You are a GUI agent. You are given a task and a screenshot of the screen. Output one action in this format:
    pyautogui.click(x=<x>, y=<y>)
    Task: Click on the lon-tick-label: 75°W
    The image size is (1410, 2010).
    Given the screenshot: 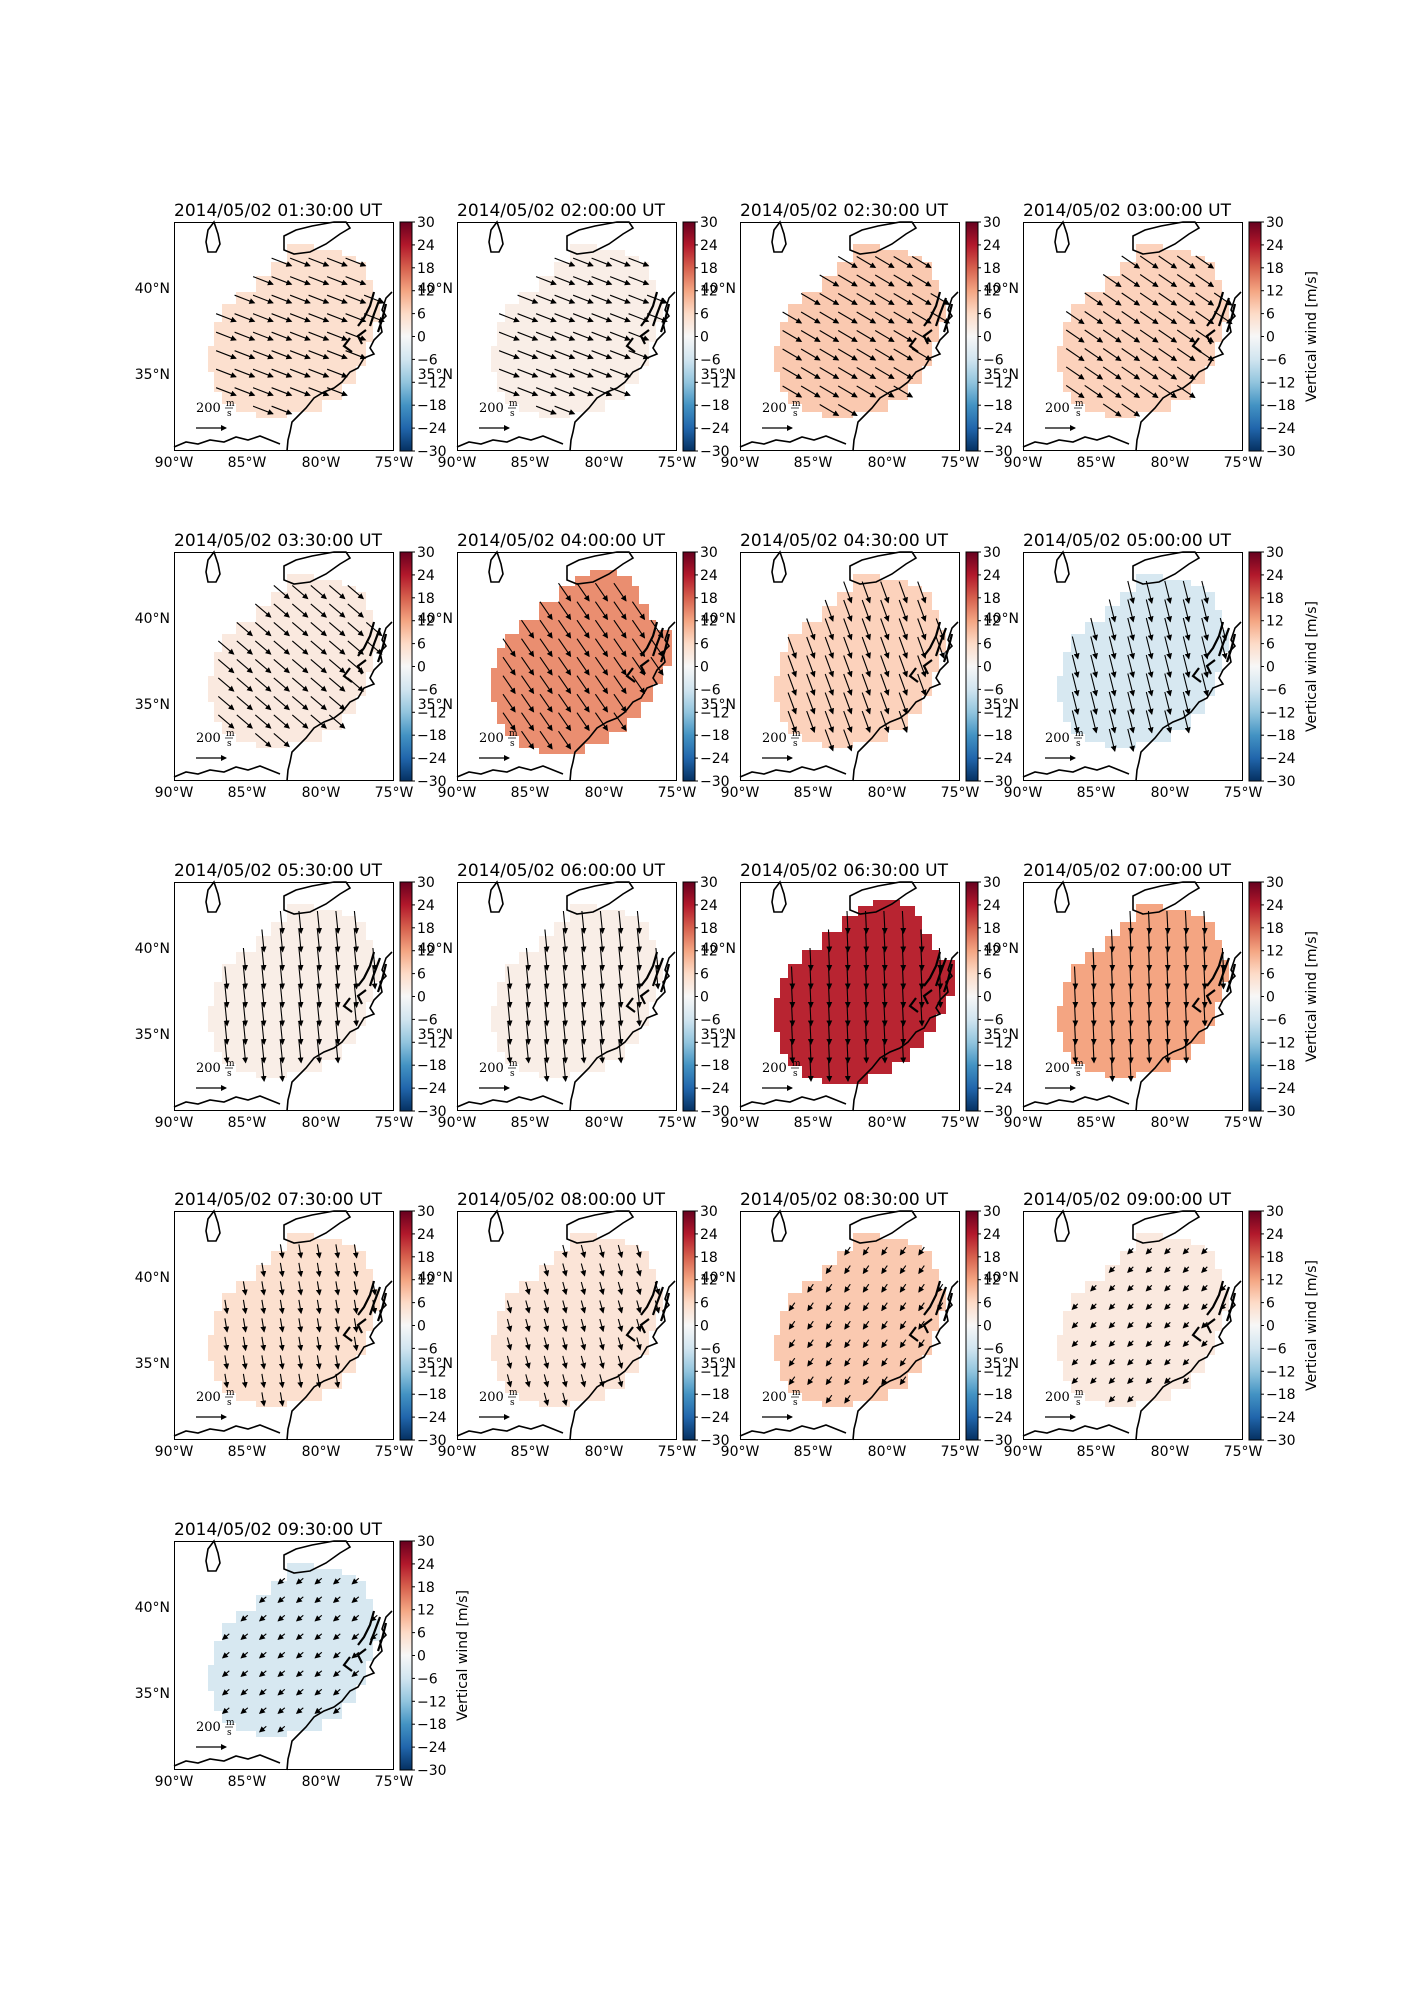 What is the action you would take?
    pyautogui.click(x=960, y=1452)
    